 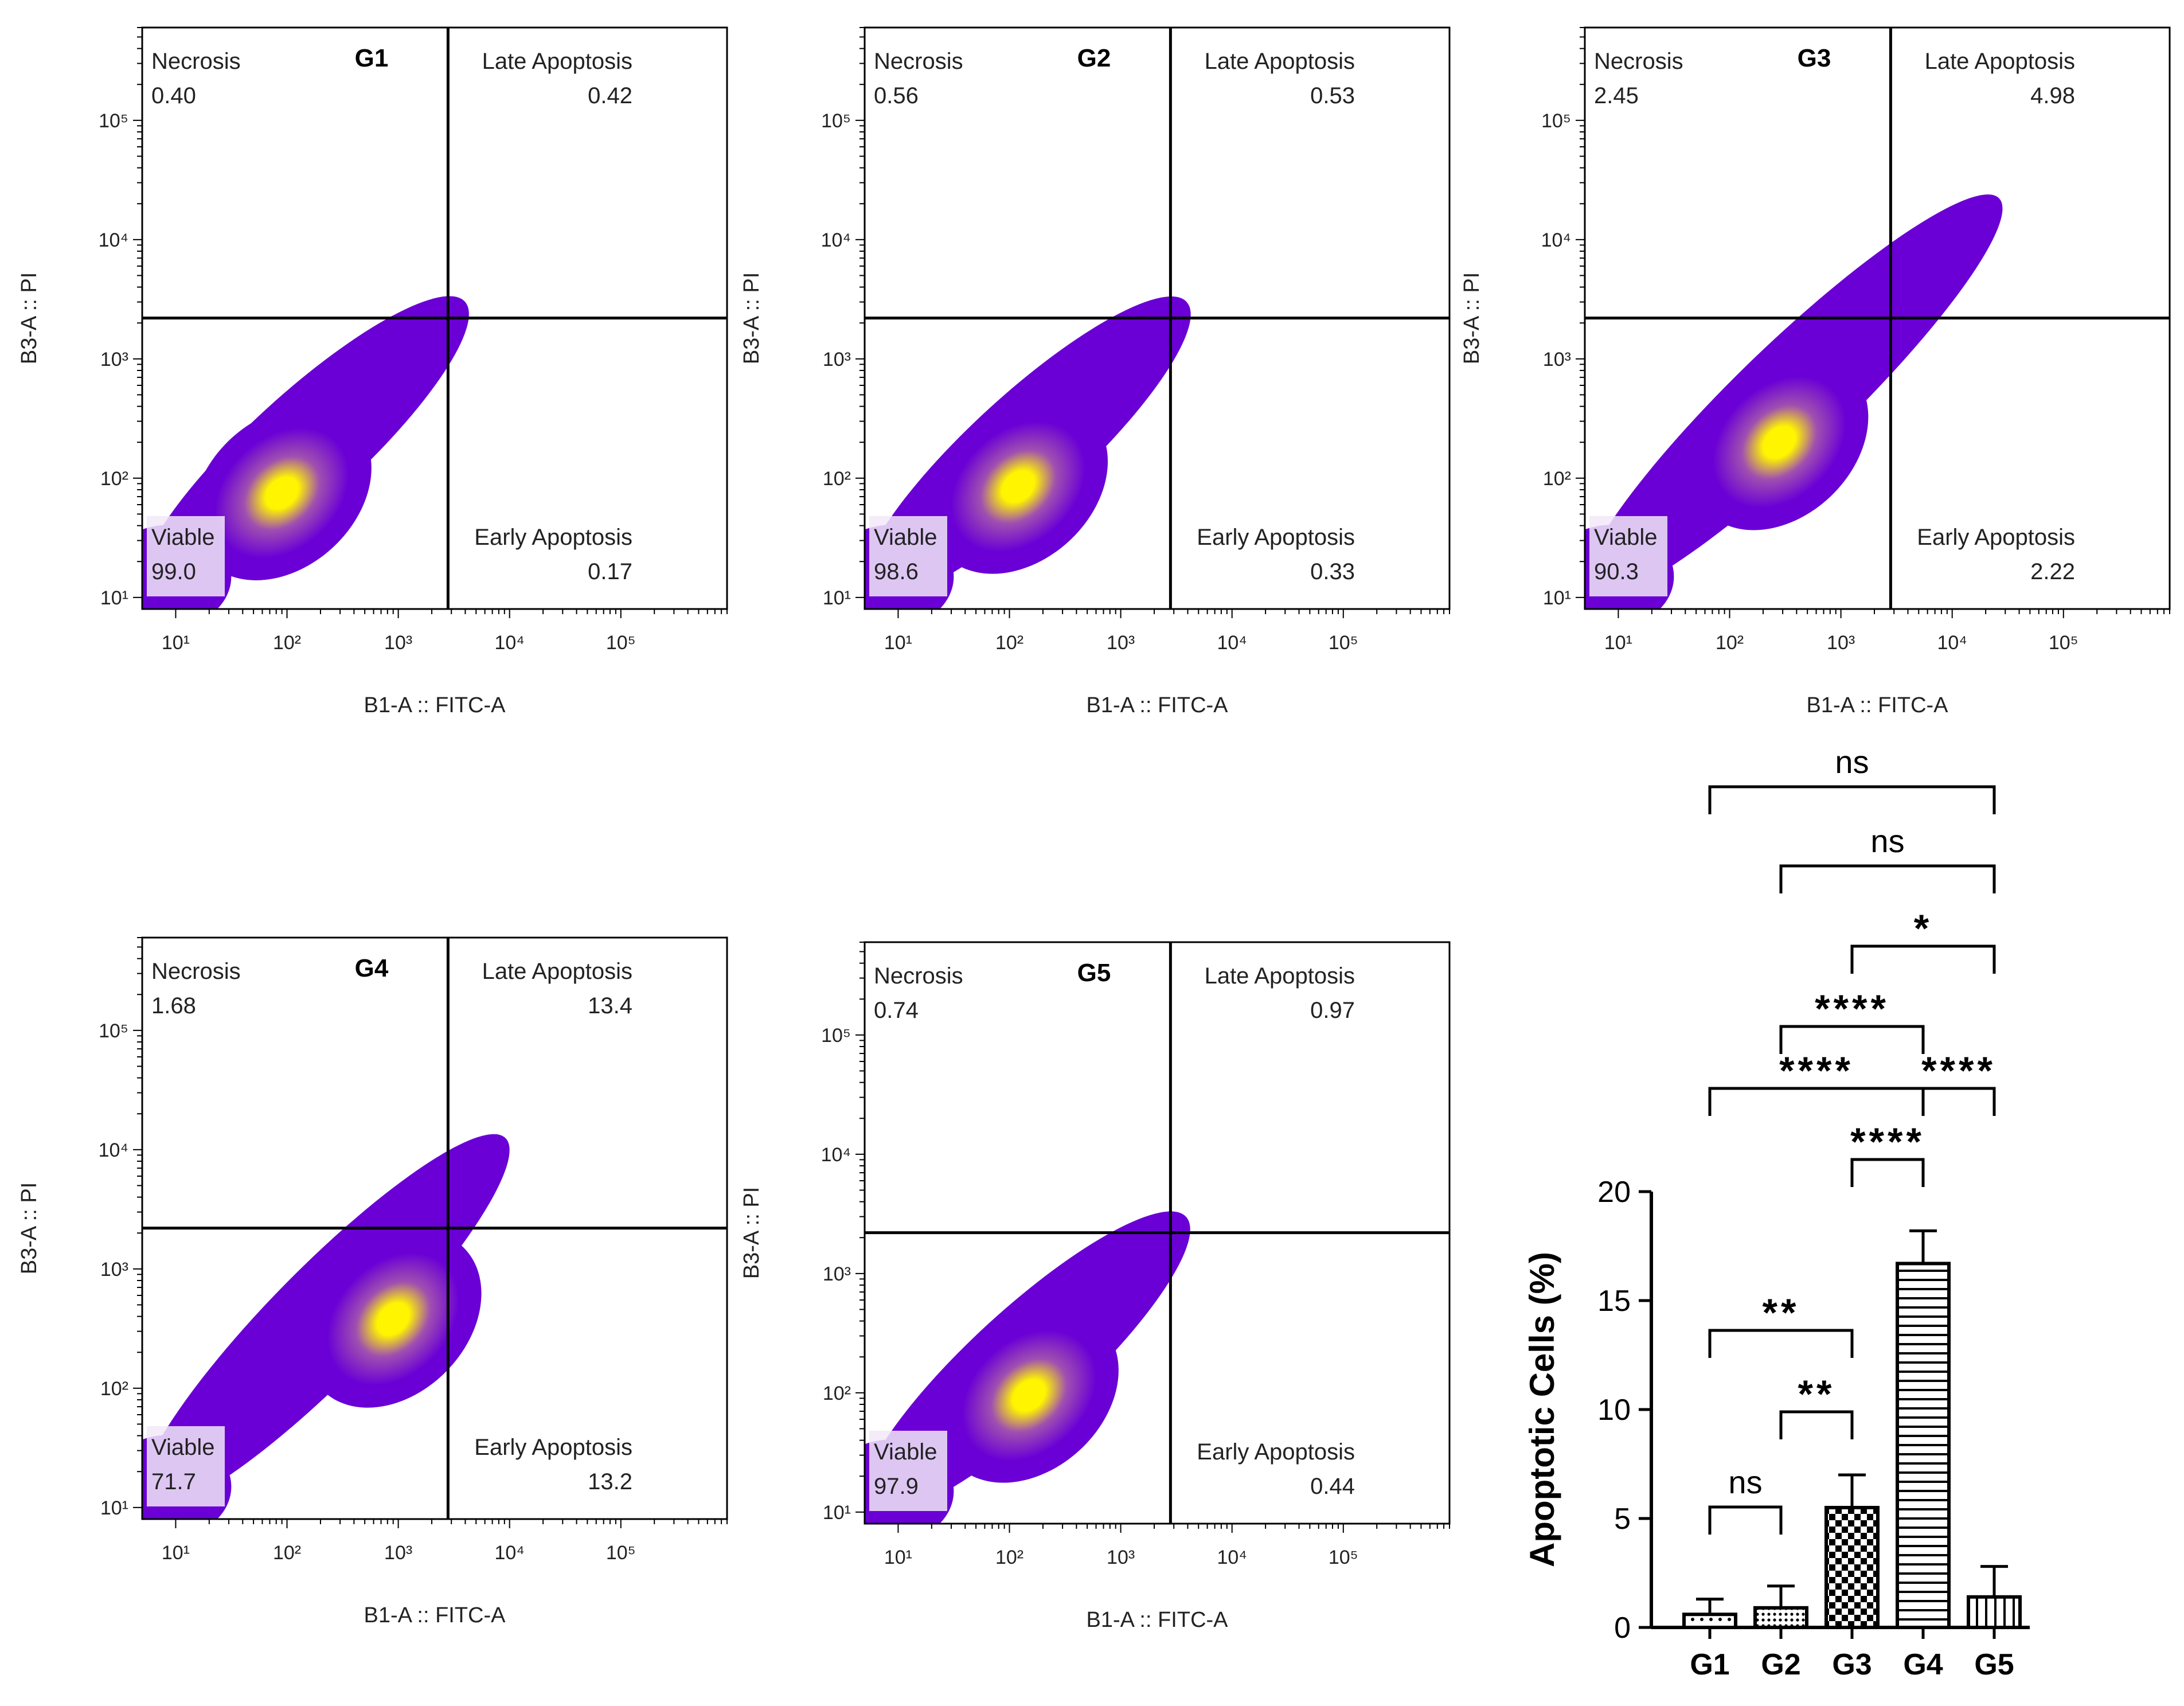 I want to click on panel-title: G5, so click(x=1094, y=973).